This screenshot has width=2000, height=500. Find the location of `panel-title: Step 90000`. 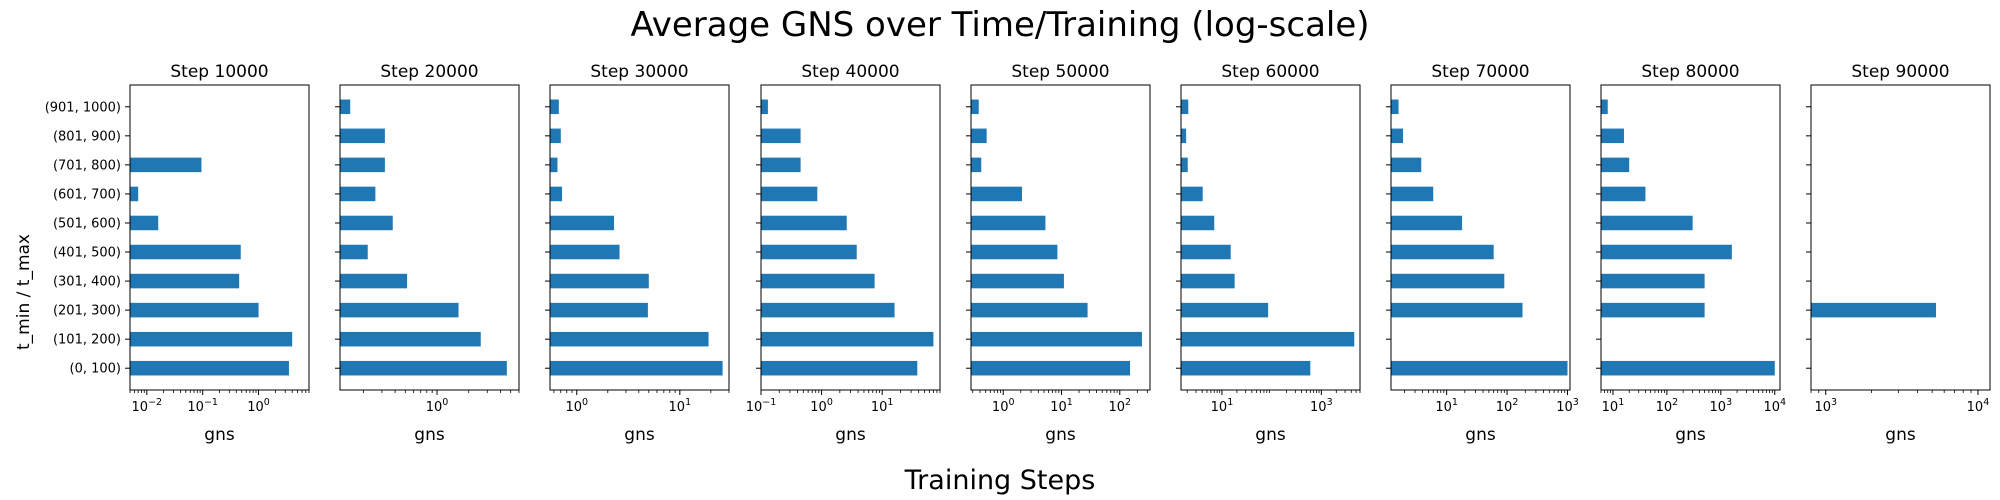

panel-title: Step 90000 is located at coordinates (1900, 72).